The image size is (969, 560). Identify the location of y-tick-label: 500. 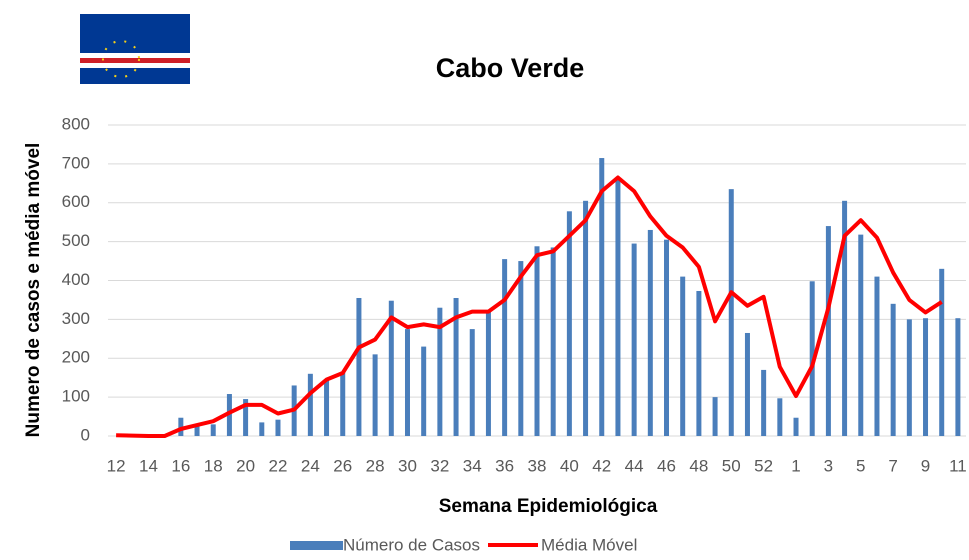
(76, 240).